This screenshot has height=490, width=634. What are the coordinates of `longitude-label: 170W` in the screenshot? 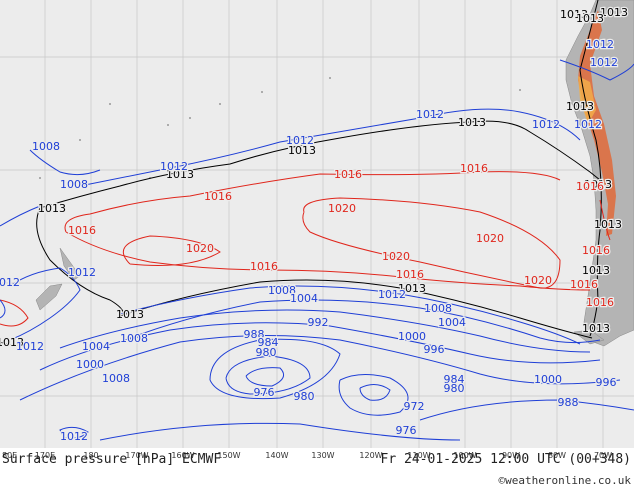 It's located at (136, 455).